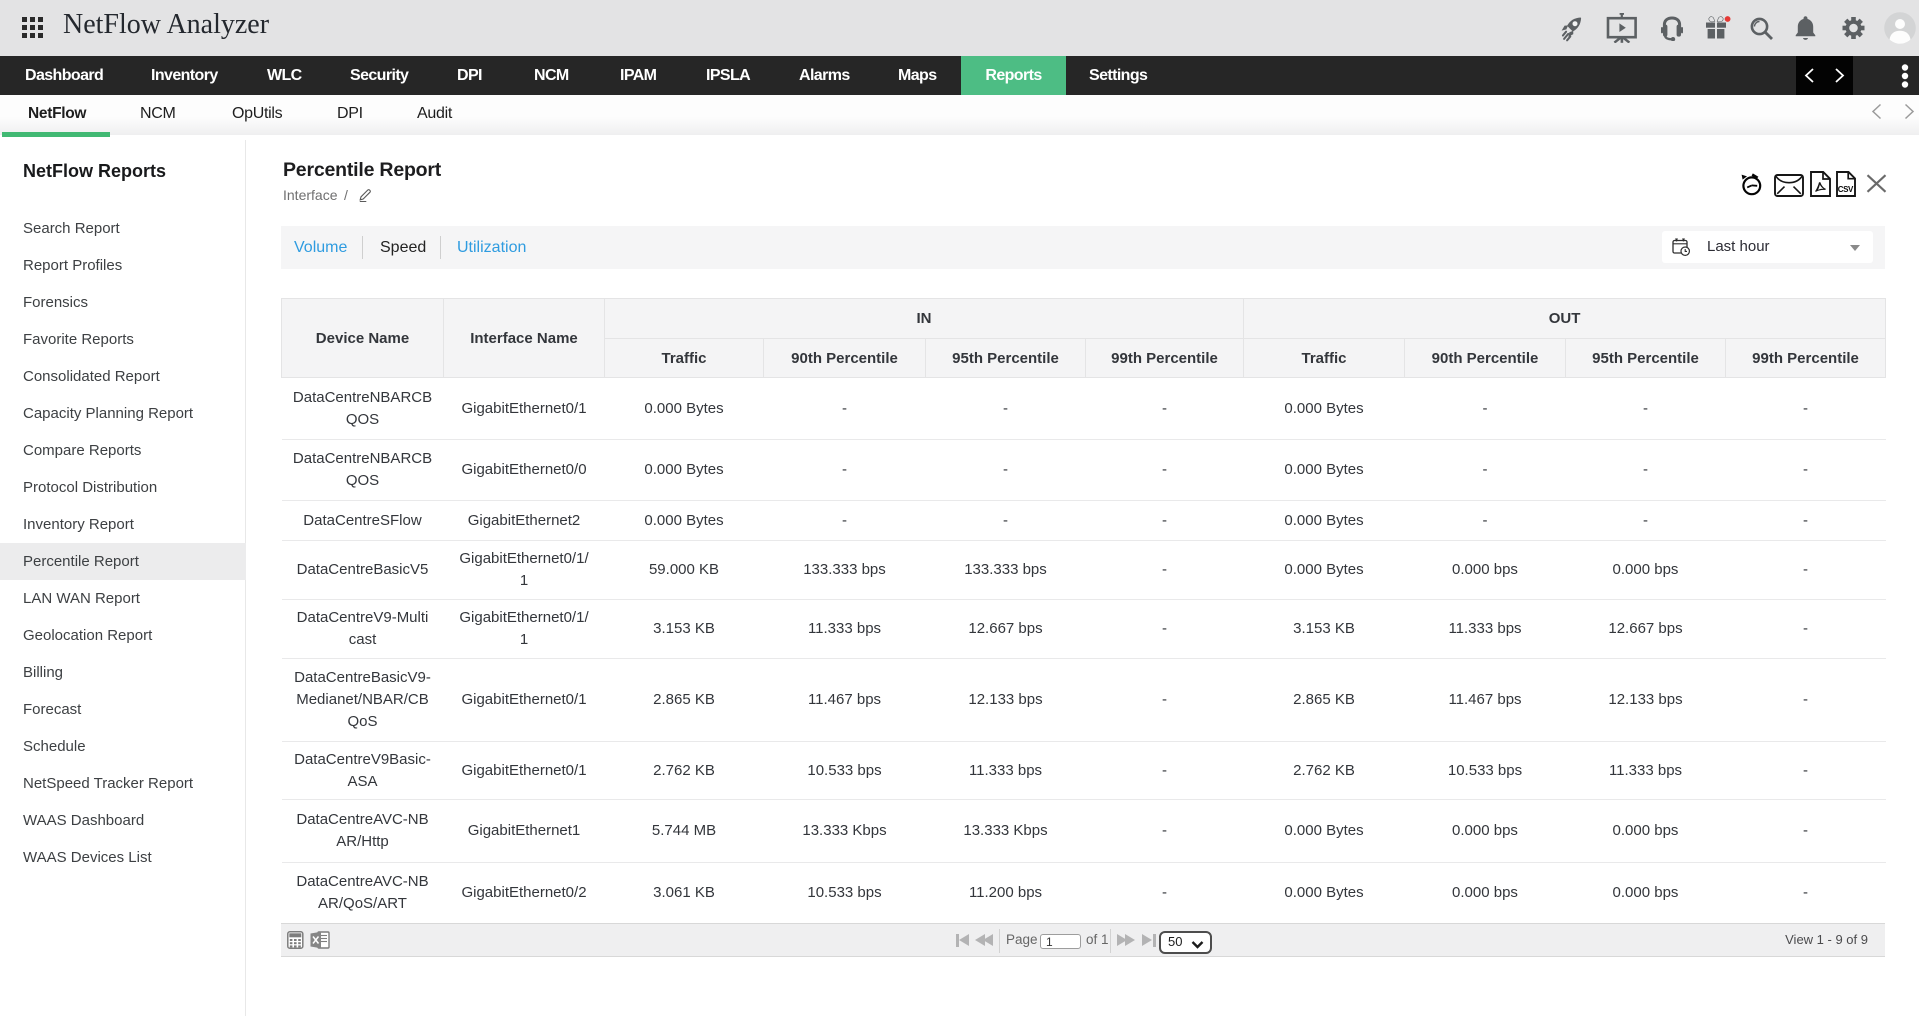 The image size is (1919, 1016). Describe the element at coordinates (1846, 189) in the screenshot. I see `svg-text: CSV` at that location.